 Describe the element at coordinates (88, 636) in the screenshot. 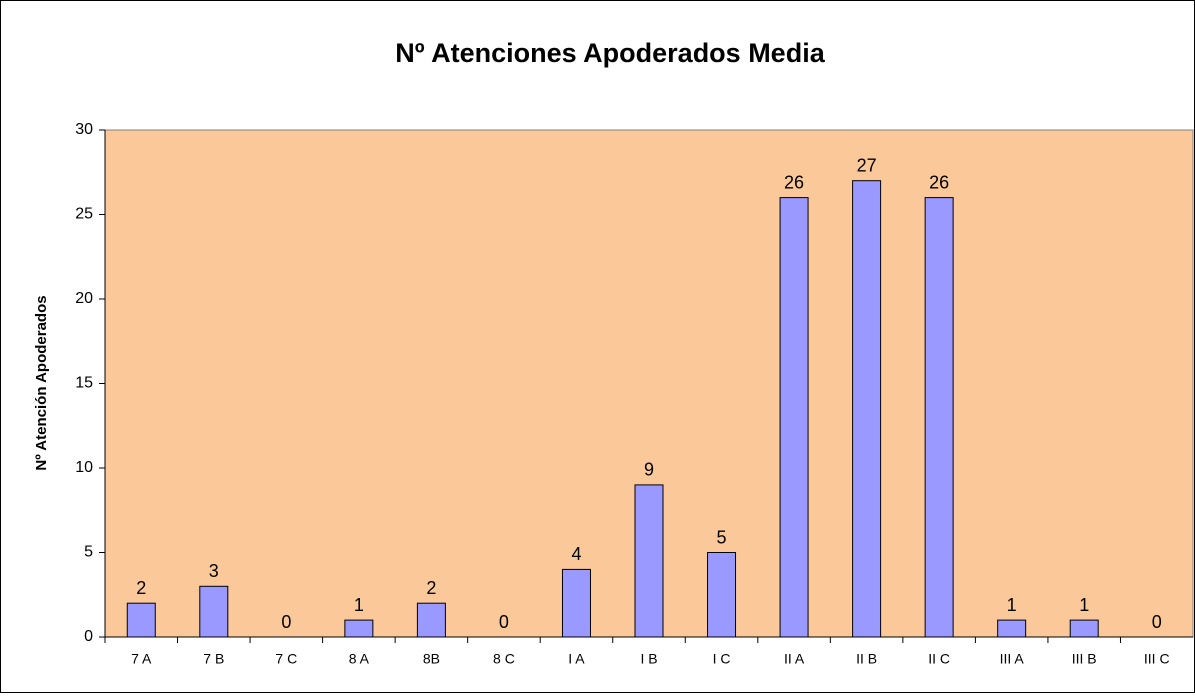

I see `y-tick-label: 0` at that location.